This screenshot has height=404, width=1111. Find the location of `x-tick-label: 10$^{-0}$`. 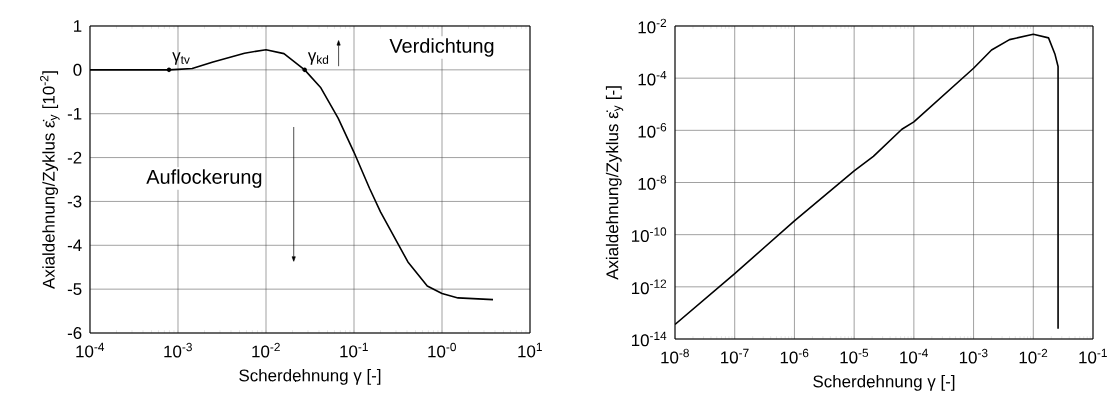

x-tick-label: 10$^{-0}$ is located at coordinates (442, 350).